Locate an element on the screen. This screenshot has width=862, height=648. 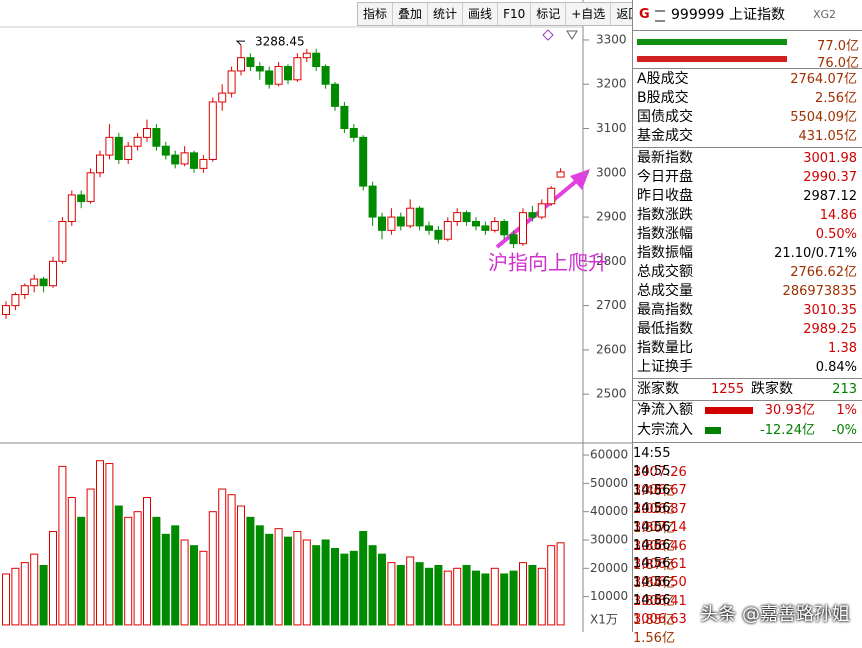
tick-price: 3006.46 is located at coordinates (660, 546).